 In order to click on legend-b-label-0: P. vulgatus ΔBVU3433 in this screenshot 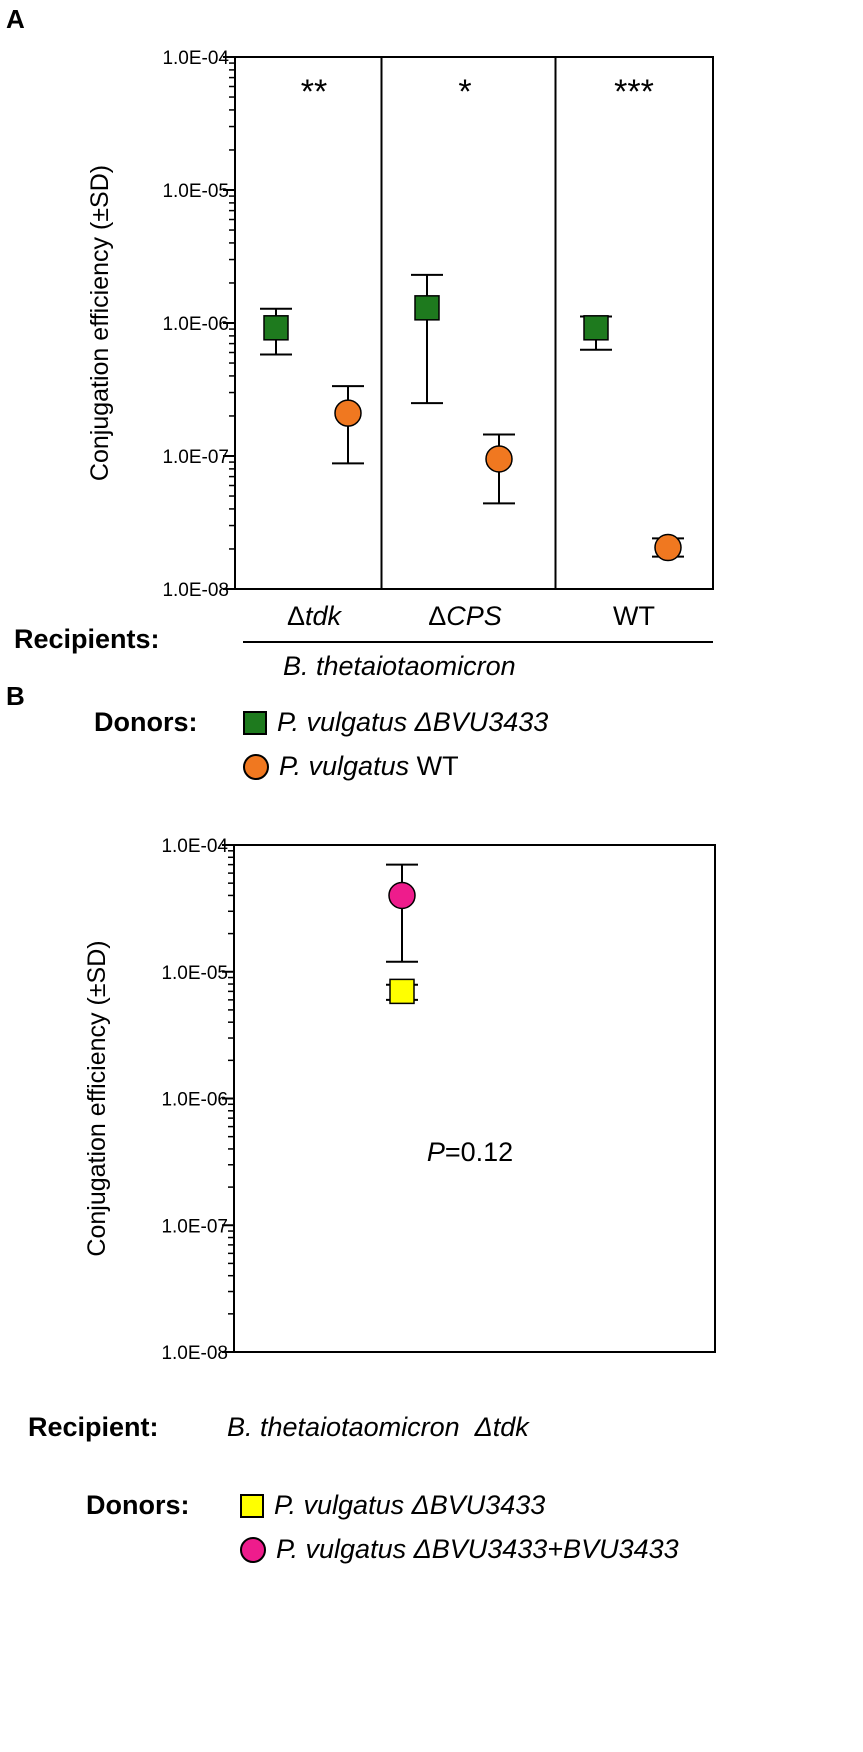, I will do `click(410, 1505)`.